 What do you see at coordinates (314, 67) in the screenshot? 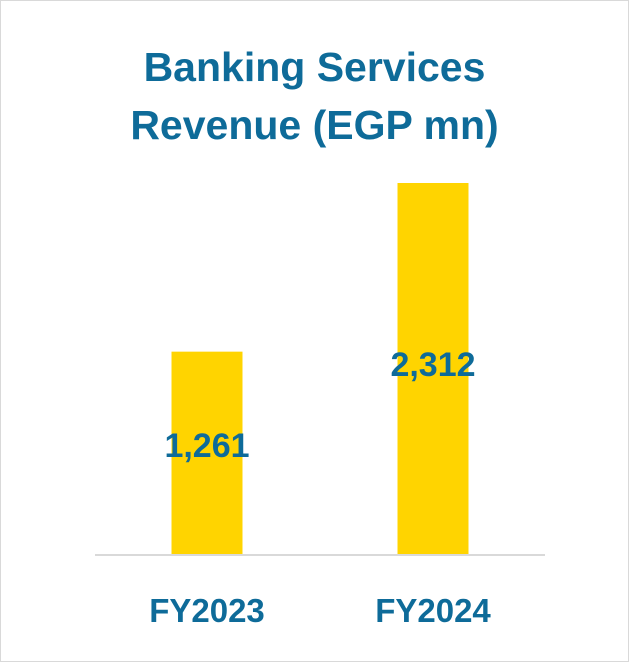
I see `chart-title-line-1: Banking Services` at bounding box center [314, 67].